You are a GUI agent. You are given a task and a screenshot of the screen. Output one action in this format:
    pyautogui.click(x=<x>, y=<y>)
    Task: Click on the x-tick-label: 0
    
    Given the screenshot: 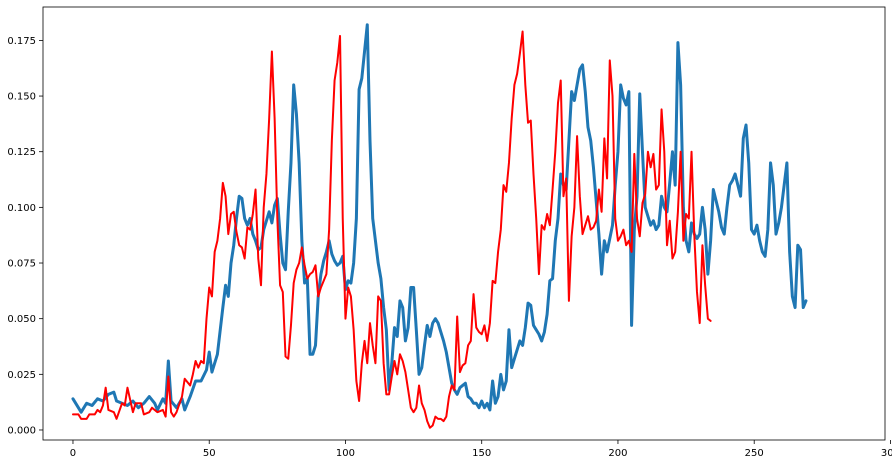 What is the action you would take?
    pyautogui.click(x=73, y=453)
    